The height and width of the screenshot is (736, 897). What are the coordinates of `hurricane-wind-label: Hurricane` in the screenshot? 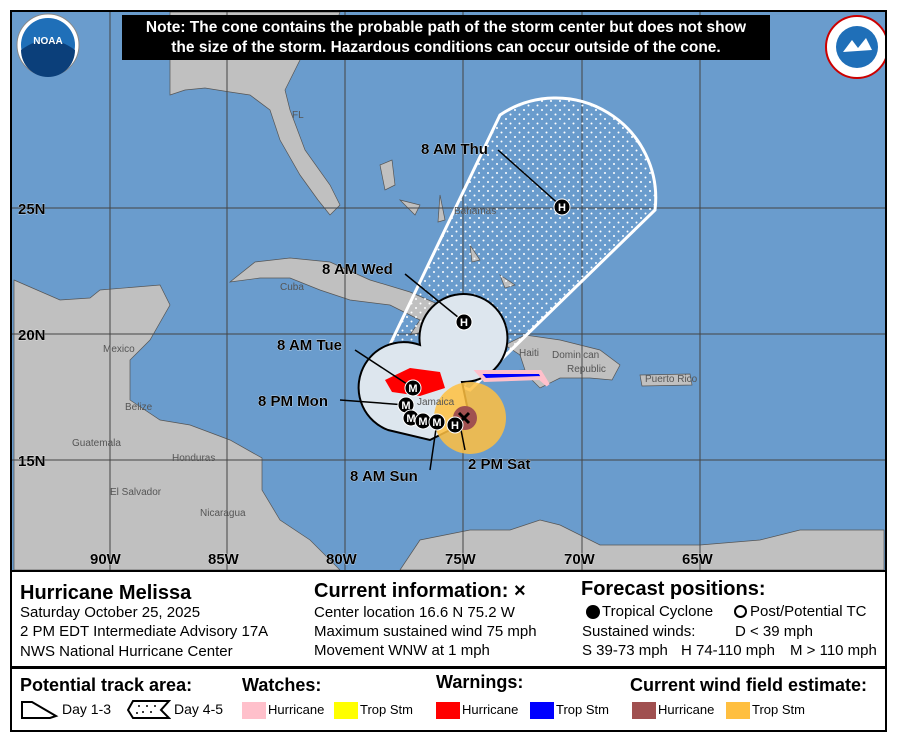 It's located at (686, 709).